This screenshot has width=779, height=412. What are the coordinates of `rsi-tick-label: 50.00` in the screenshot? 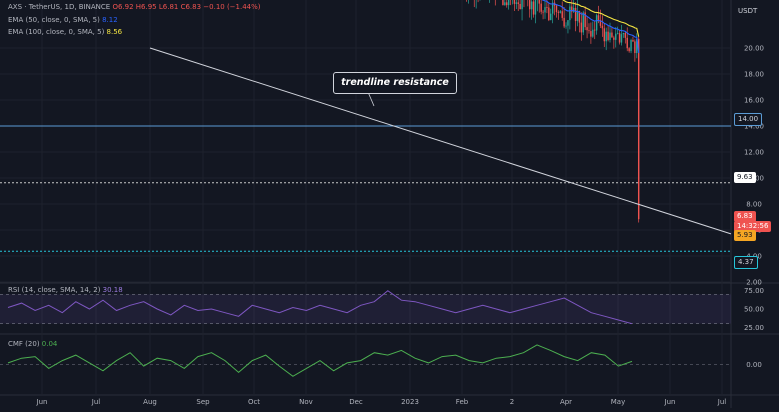 It's located at (754, 310).